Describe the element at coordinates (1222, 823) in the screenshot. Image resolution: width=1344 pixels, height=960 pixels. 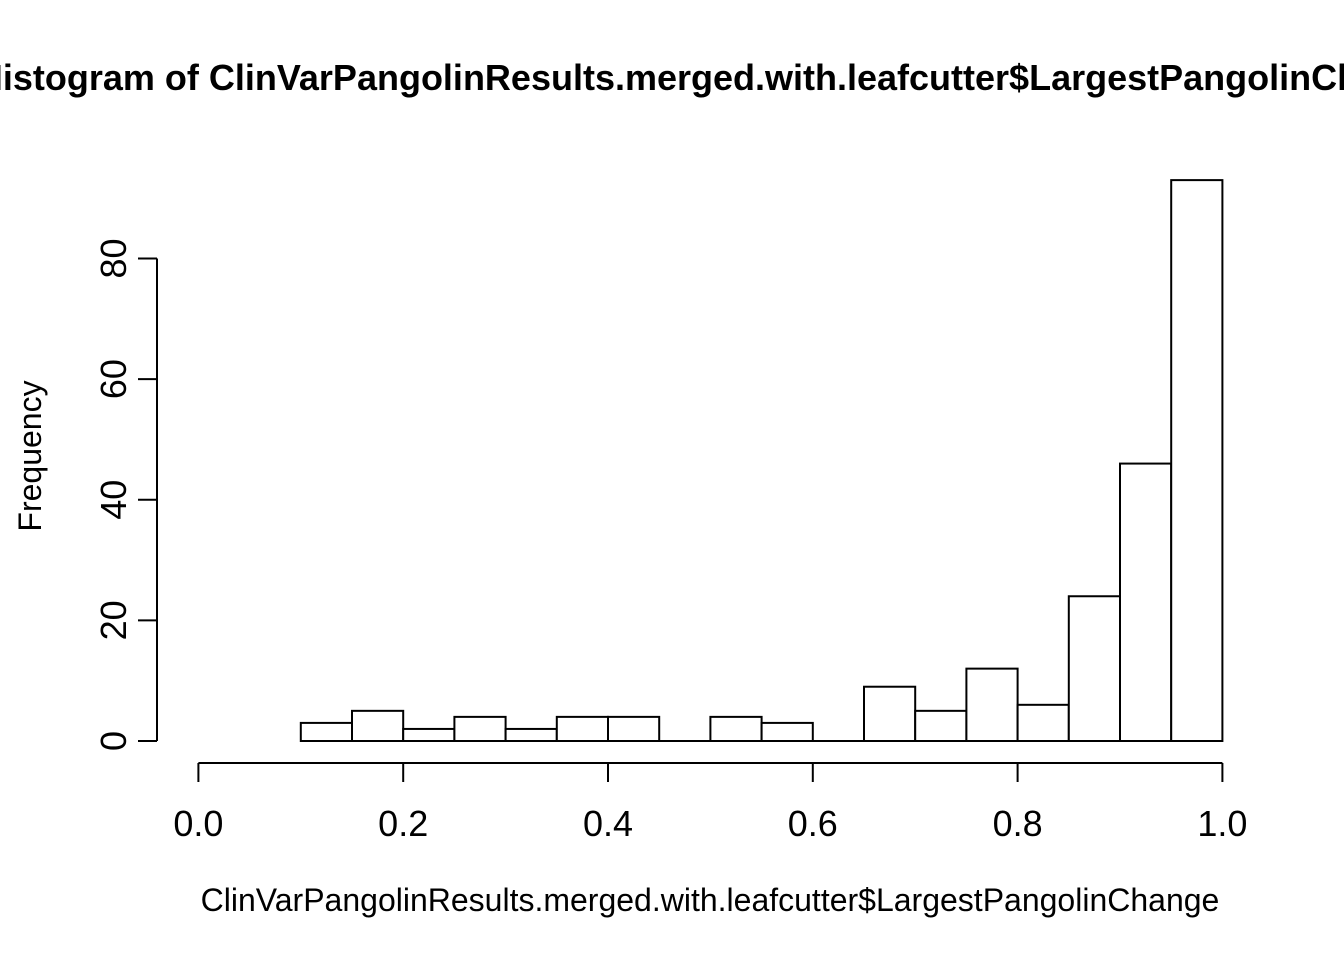
I see `x-tick-label: 1.0` at that location.